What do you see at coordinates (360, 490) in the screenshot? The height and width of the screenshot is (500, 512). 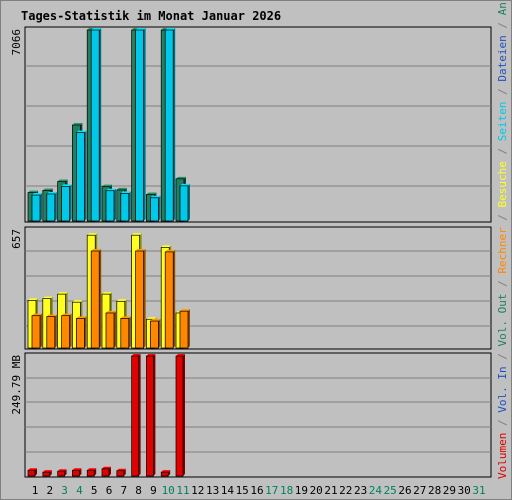 I see `x-tick-label-day-23: 23` at bounding box center [360, 490].